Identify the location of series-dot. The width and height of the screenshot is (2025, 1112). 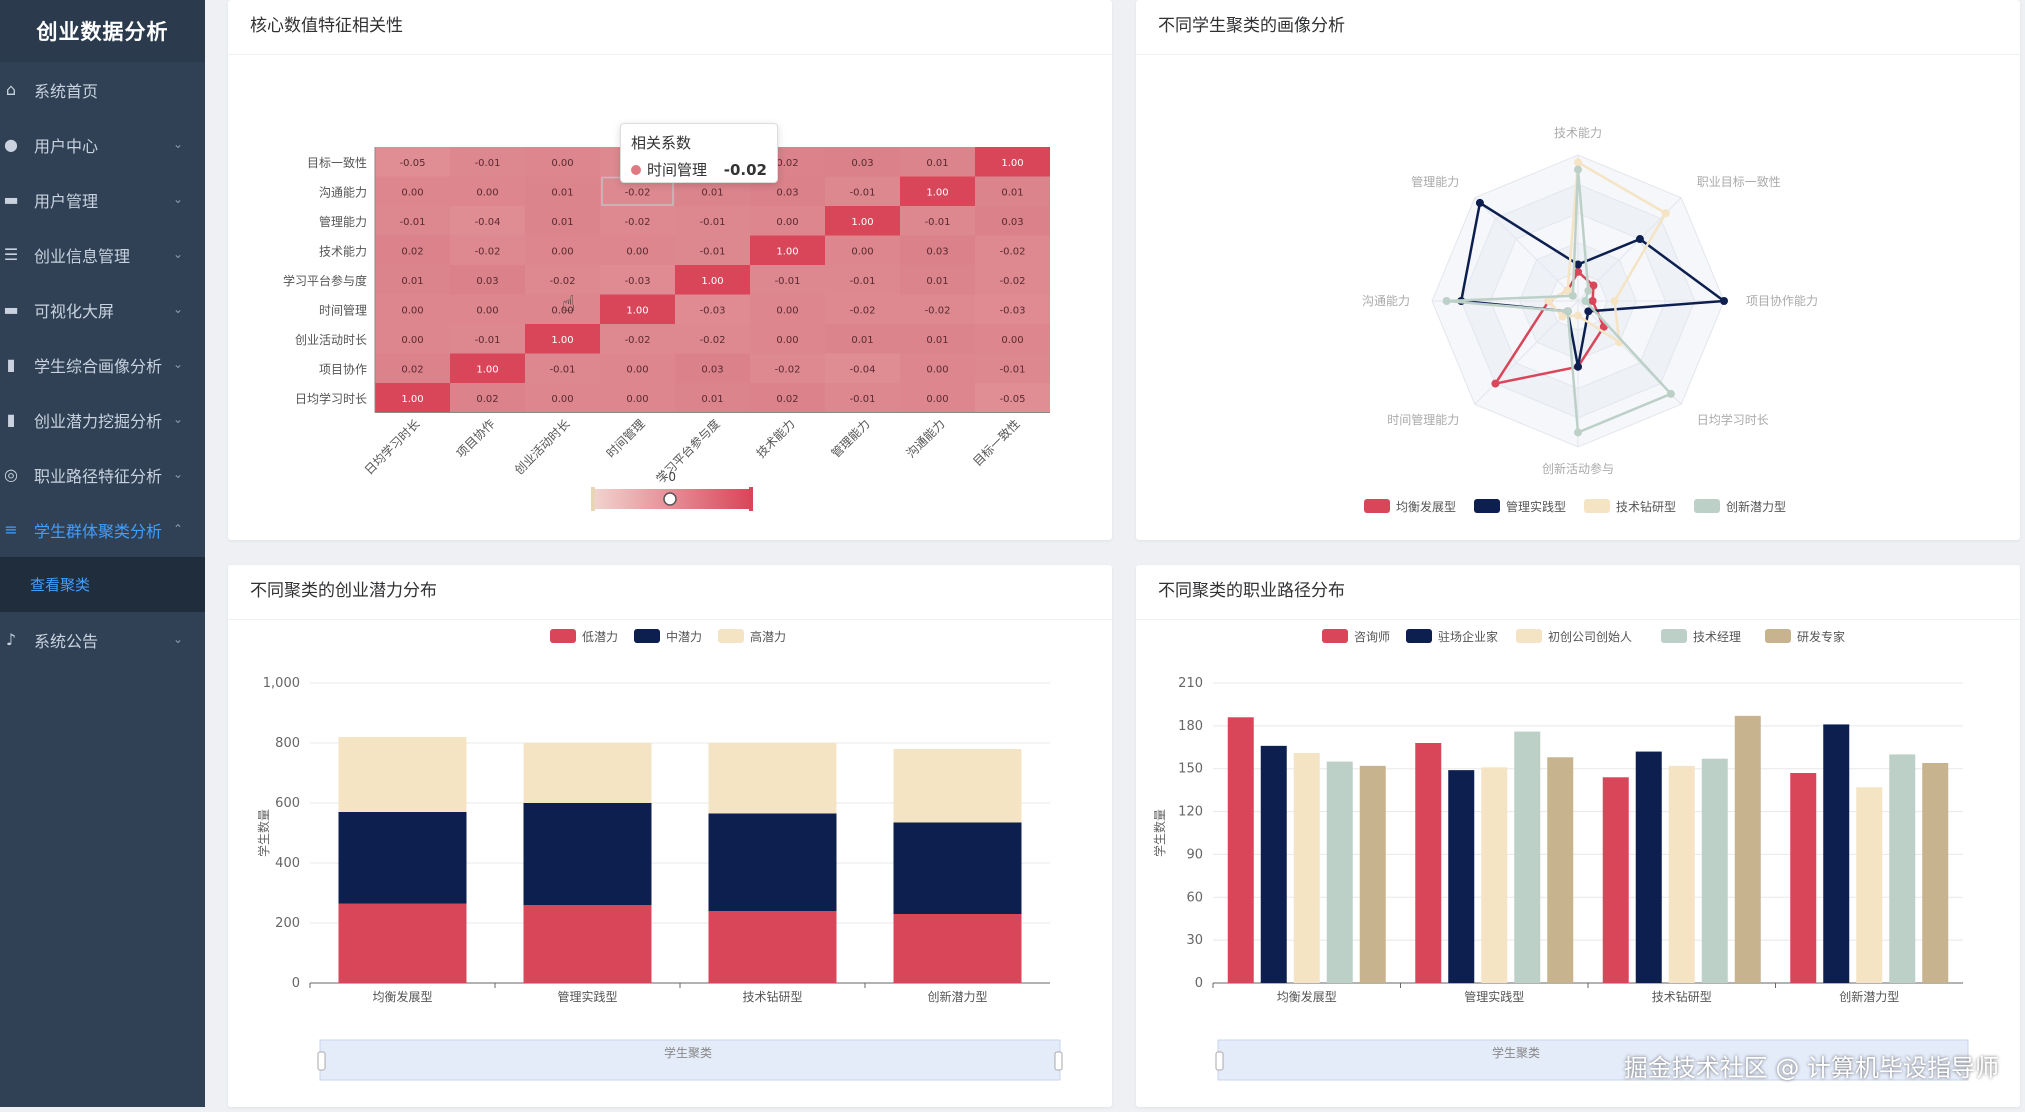
(636, 169).